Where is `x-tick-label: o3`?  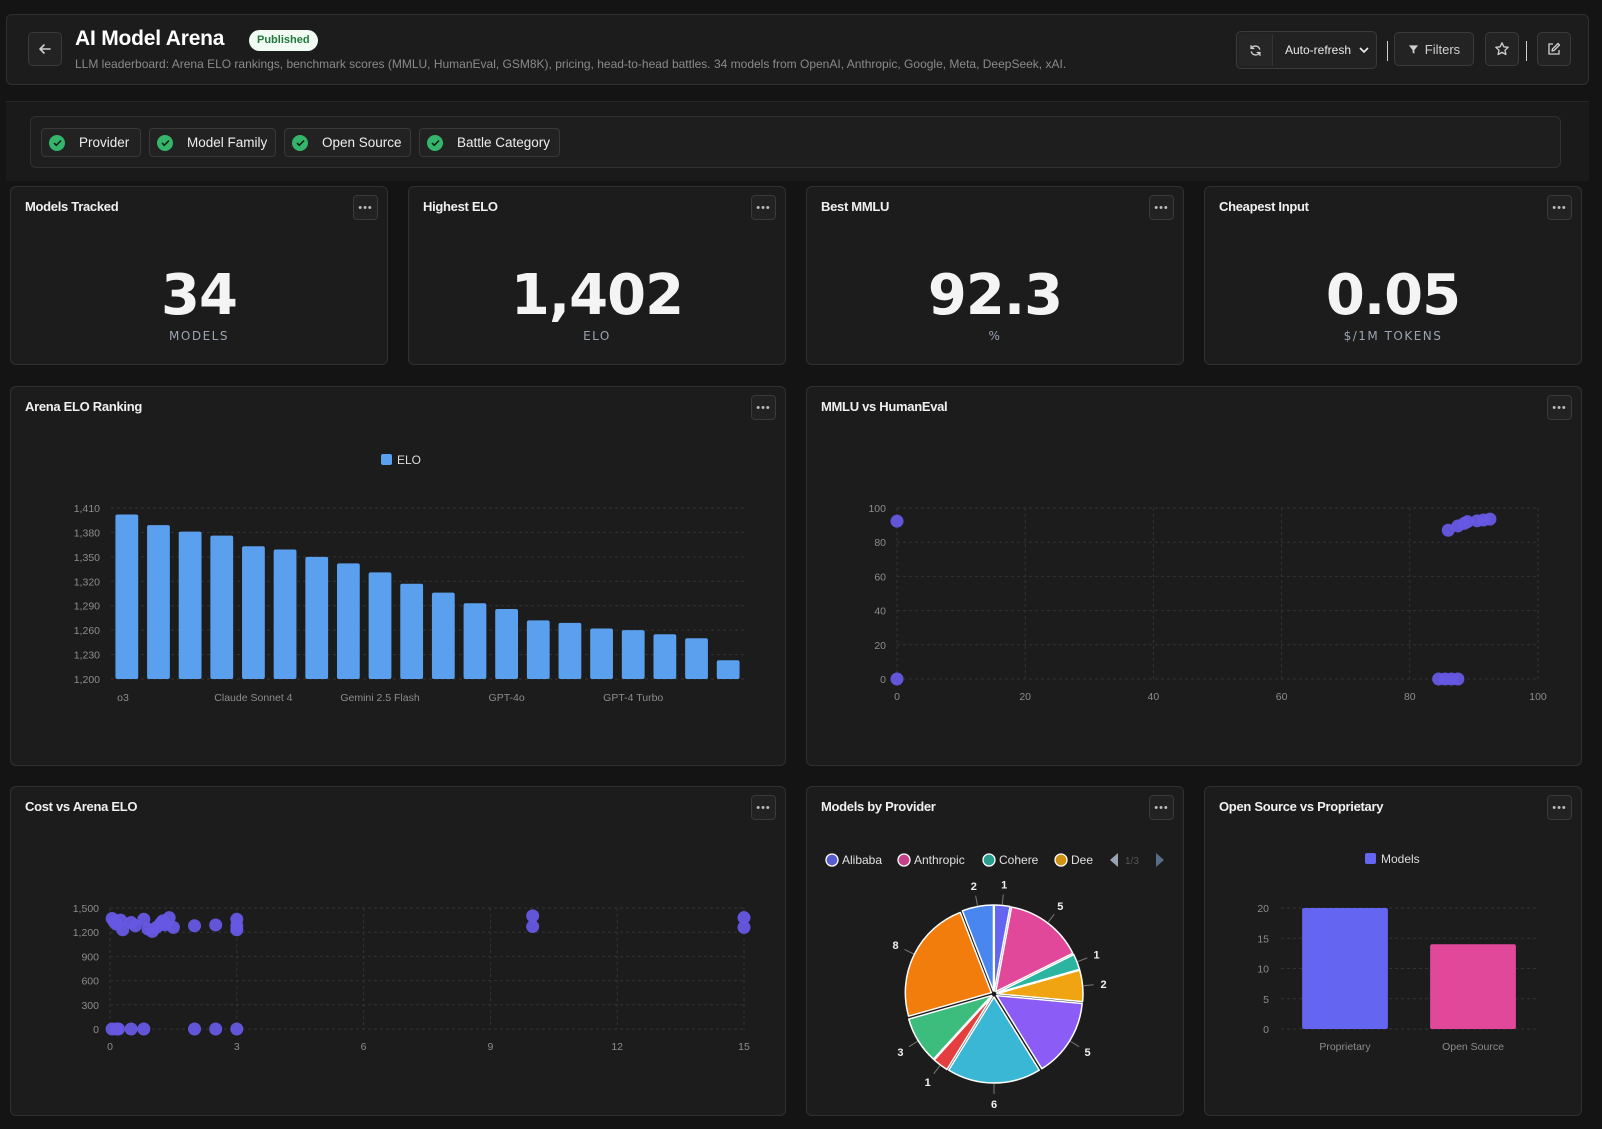
x-tick-label: o3 is located at coordinates (123, 698).